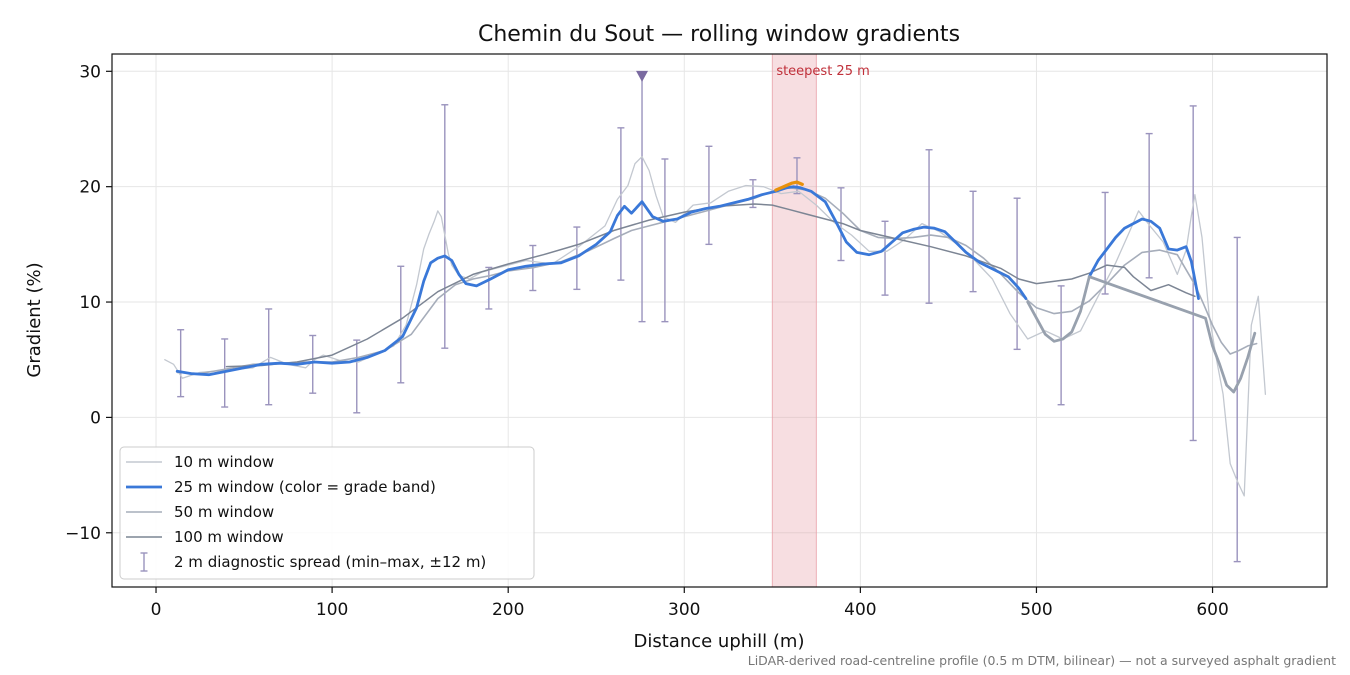 This screenshot has width=1350, height=675. Describe the element at coordinates (34, 319) in the screenshot. I see `y-axis-label: Gradient (%)` at that location.